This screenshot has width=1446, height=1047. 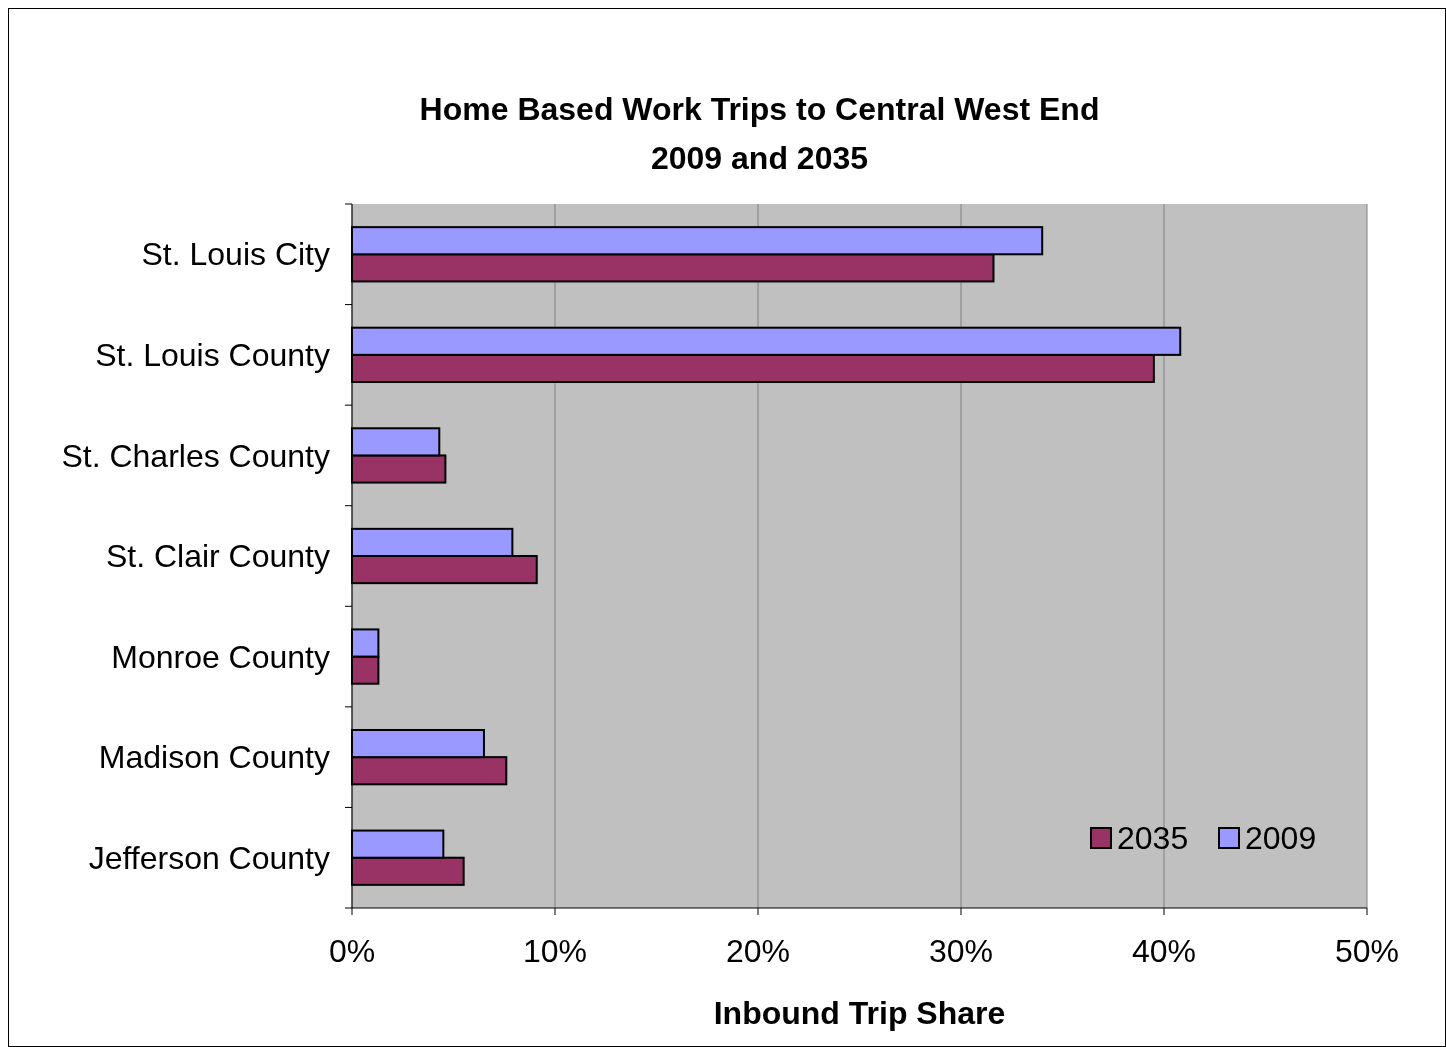 I want to click on y-tick-label: St. Charles County, so click(x=195, y=455).